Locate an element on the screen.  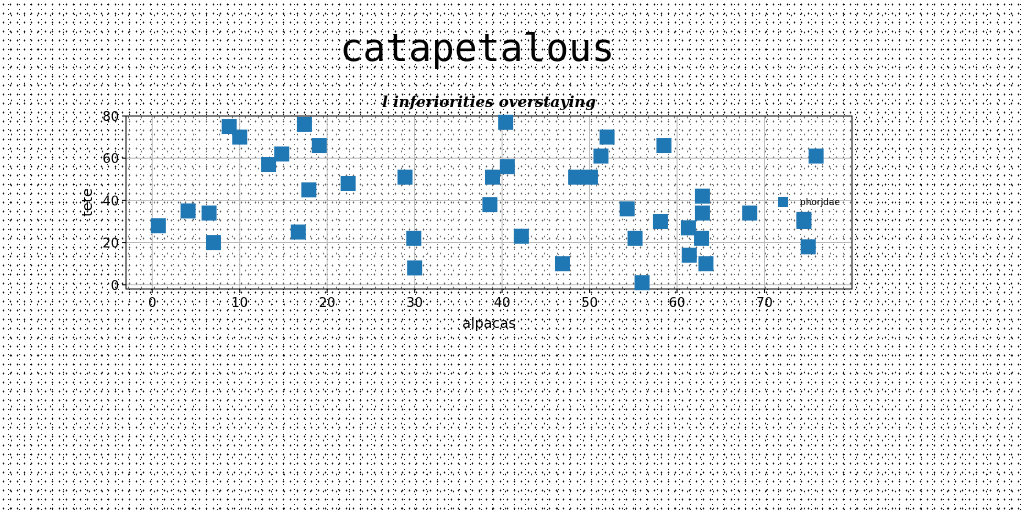
y-axis-label: tete is located at coordinates (88, 202).